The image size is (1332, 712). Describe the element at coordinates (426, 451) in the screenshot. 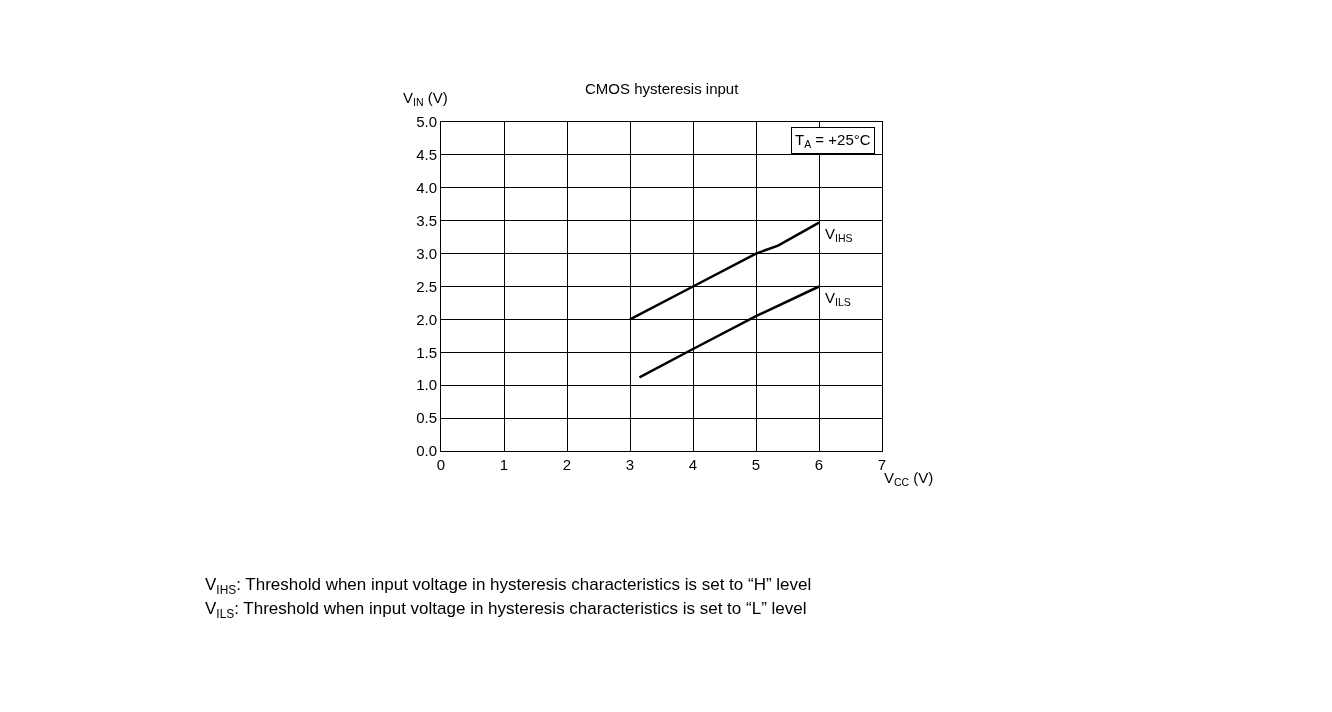

I see `y-tick-label: 0.0` at that location.